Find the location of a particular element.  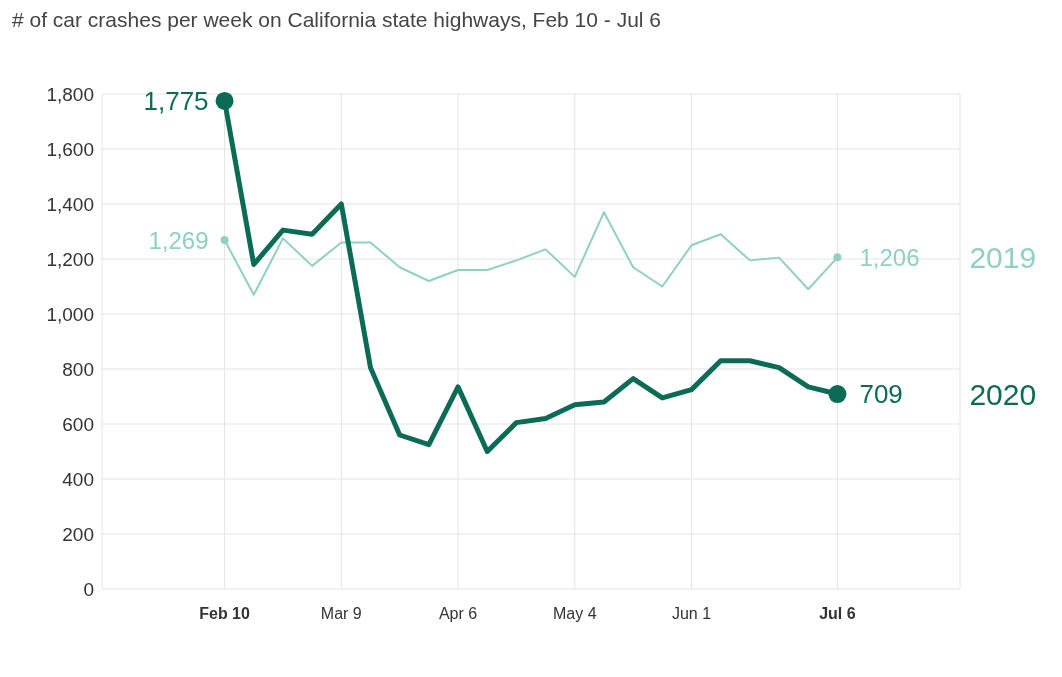

y-tick-label: 1,600 is located at coordinates (70, 149).